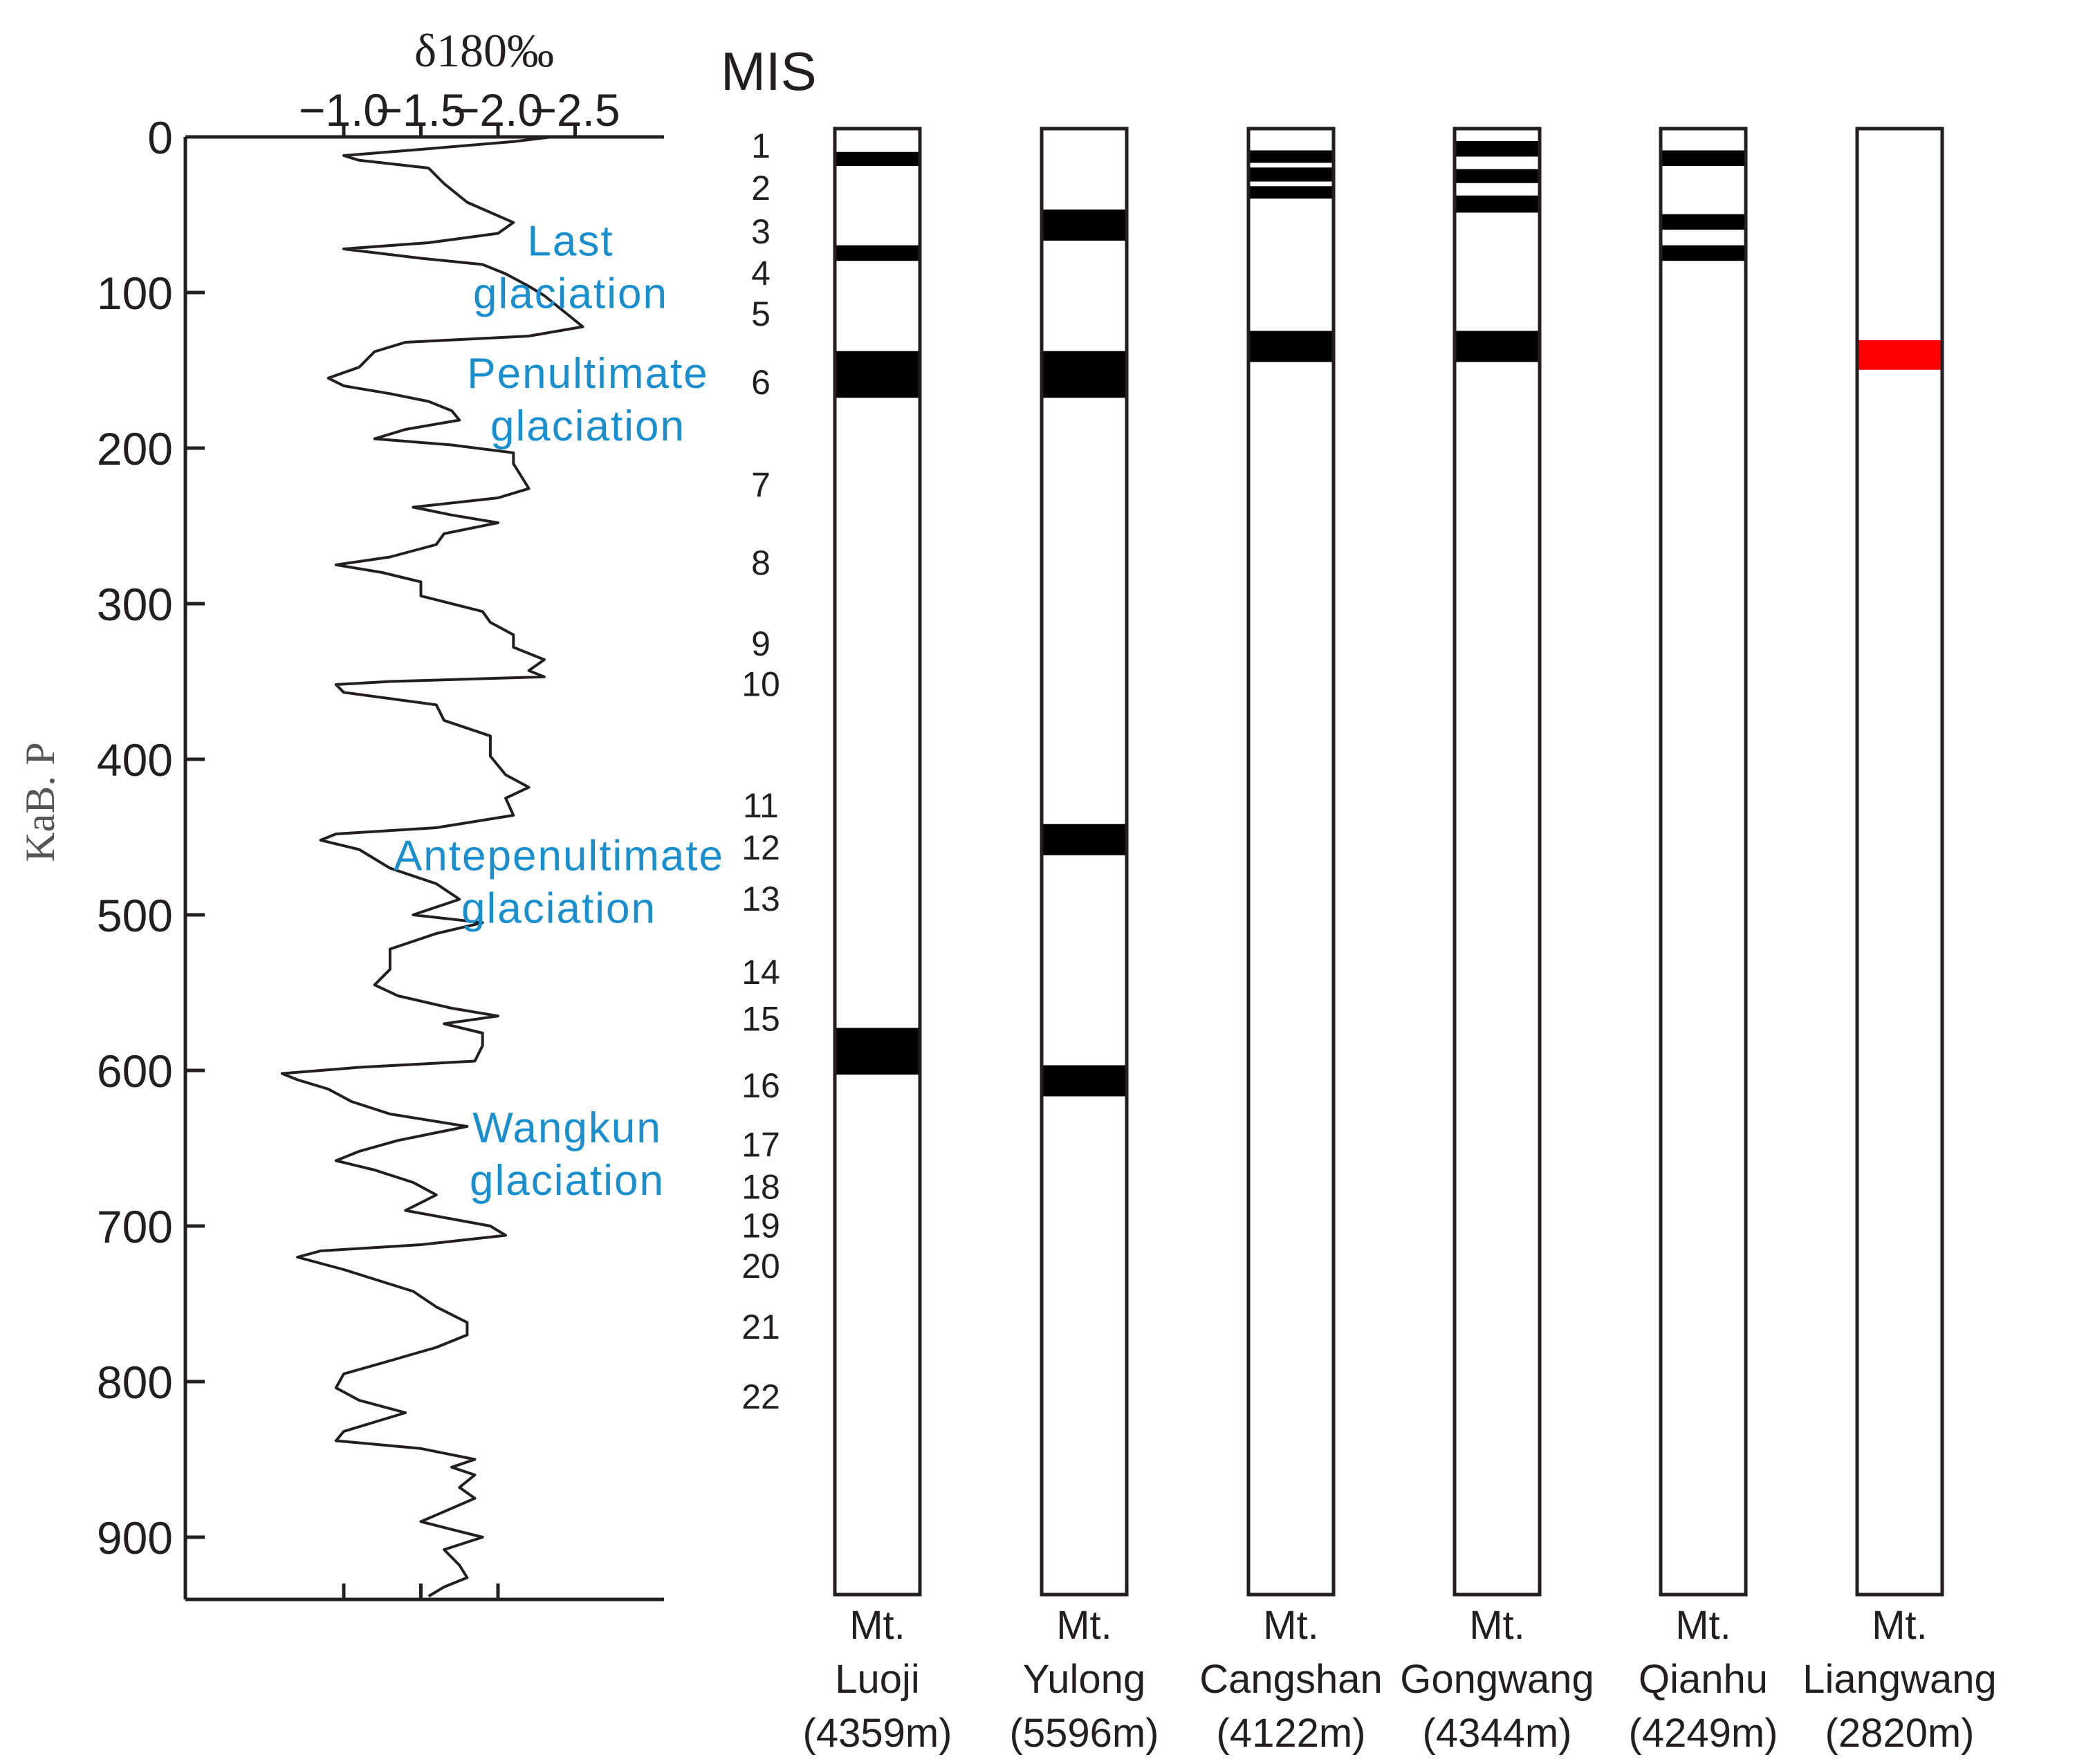 Image resolution: width=2075 pixels, height=1764 pixels. What do you see at coordinates (760, 1019) in the screenshot?
I see `mis-label: 15` at bounding box center [760, 1019].